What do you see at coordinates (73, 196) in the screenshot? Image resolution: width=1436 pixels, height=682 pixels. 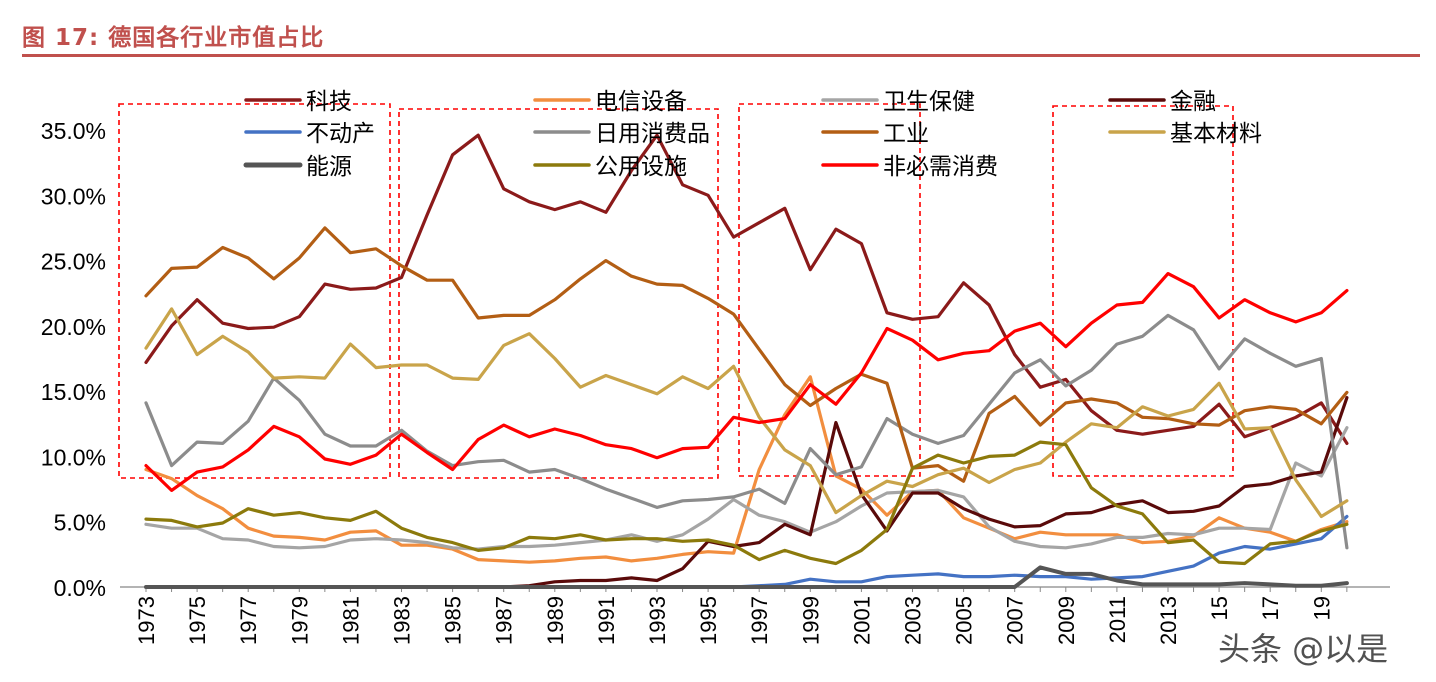 I see `y-tick-label: 30.0%` at bounding box center [73, 196].